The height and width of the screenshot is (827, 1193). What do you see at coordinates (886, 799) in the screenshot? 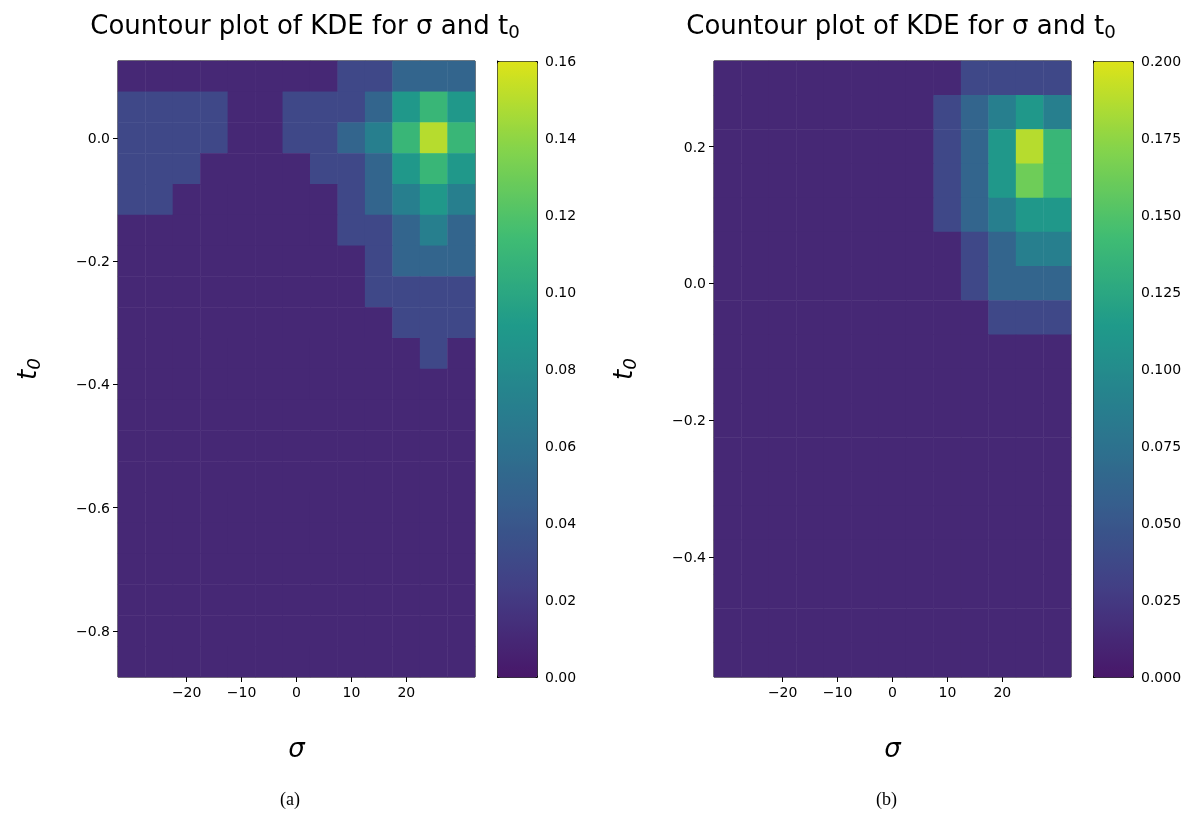
I see `text: (b)` at bounding box center [886, 799].